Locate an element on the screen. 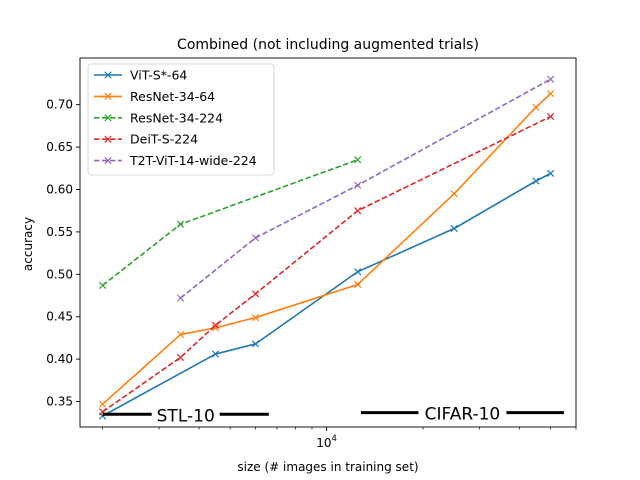 The height and width of the screenshot is (480, 640). annotation-text-1: CIFAR-10 is located at coordinates (463, 415).